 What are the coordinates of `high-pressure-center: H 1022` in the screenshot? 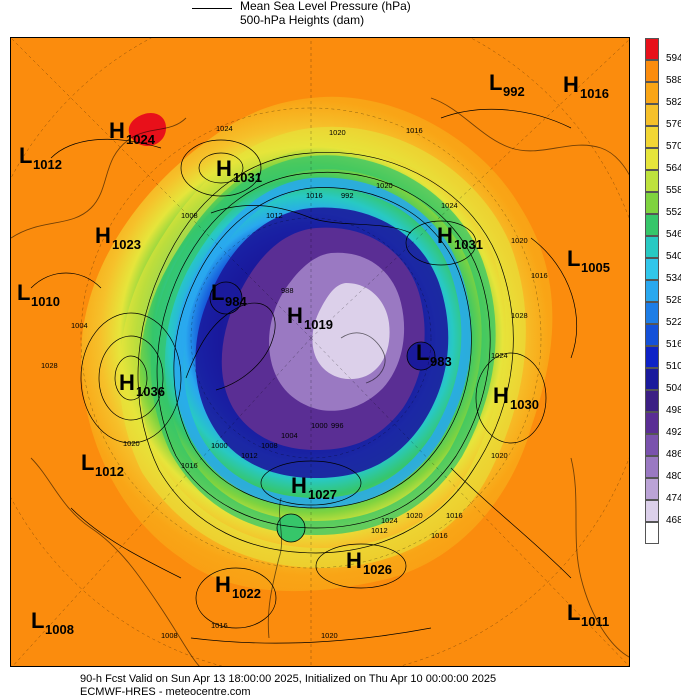 It's located at (238, 586).